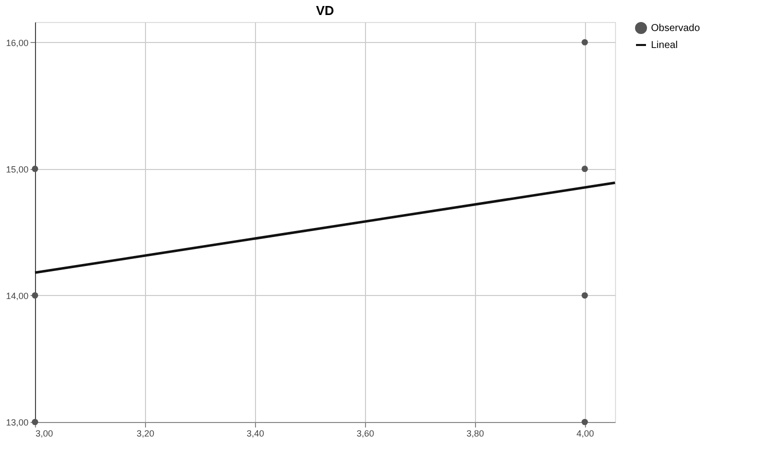 The height and width of the screenshot is (469, 762). Describe the element at coordinates (17, 295) in the screenshot. I see `y-tick-label: 14,00` at that location.